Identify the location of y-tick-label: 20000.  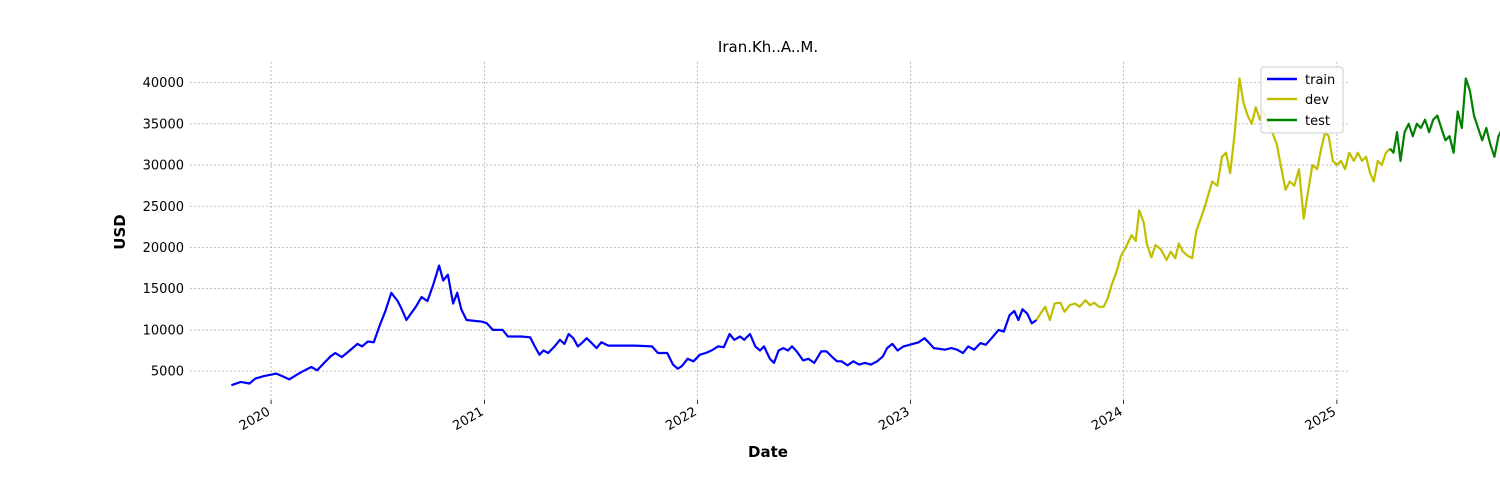
(163, 248).